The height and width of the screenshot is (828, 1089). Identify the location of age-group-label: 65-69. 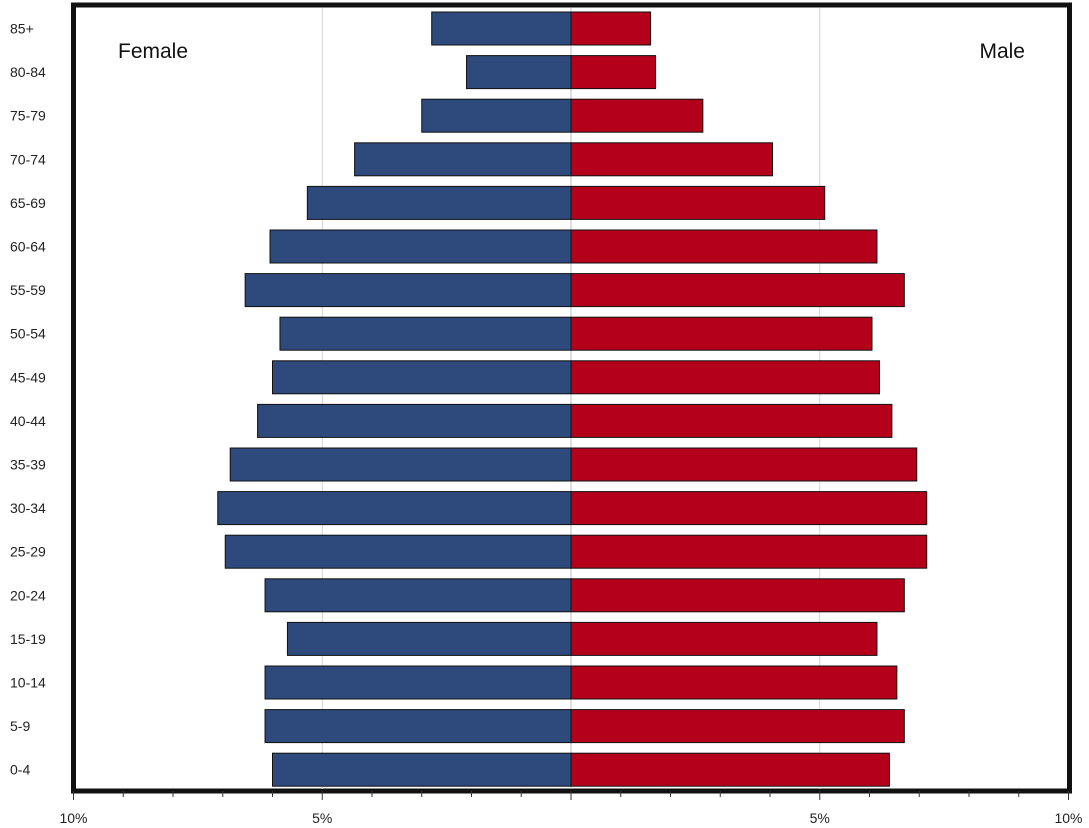
(28, 203).